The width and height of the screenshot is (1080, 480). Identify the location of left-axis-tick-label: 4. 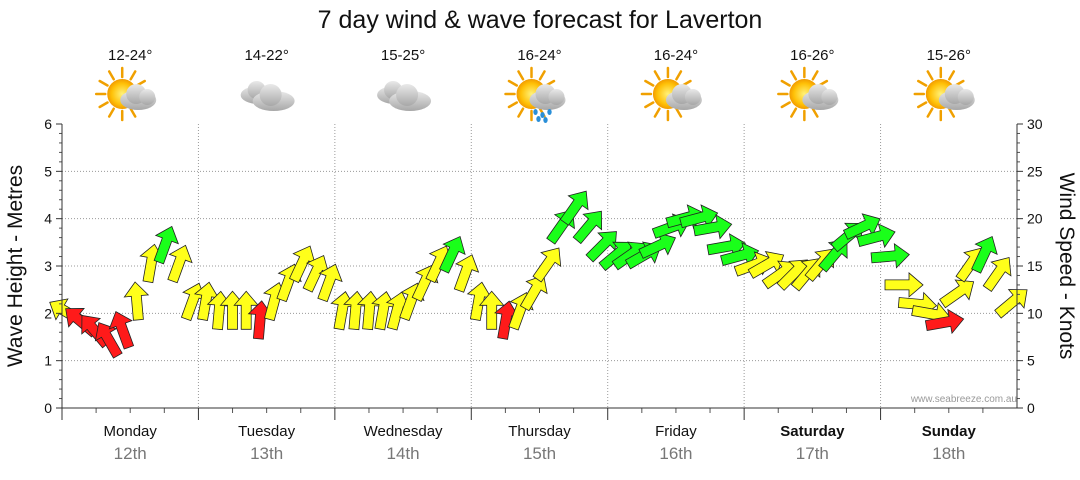
(48, 219).